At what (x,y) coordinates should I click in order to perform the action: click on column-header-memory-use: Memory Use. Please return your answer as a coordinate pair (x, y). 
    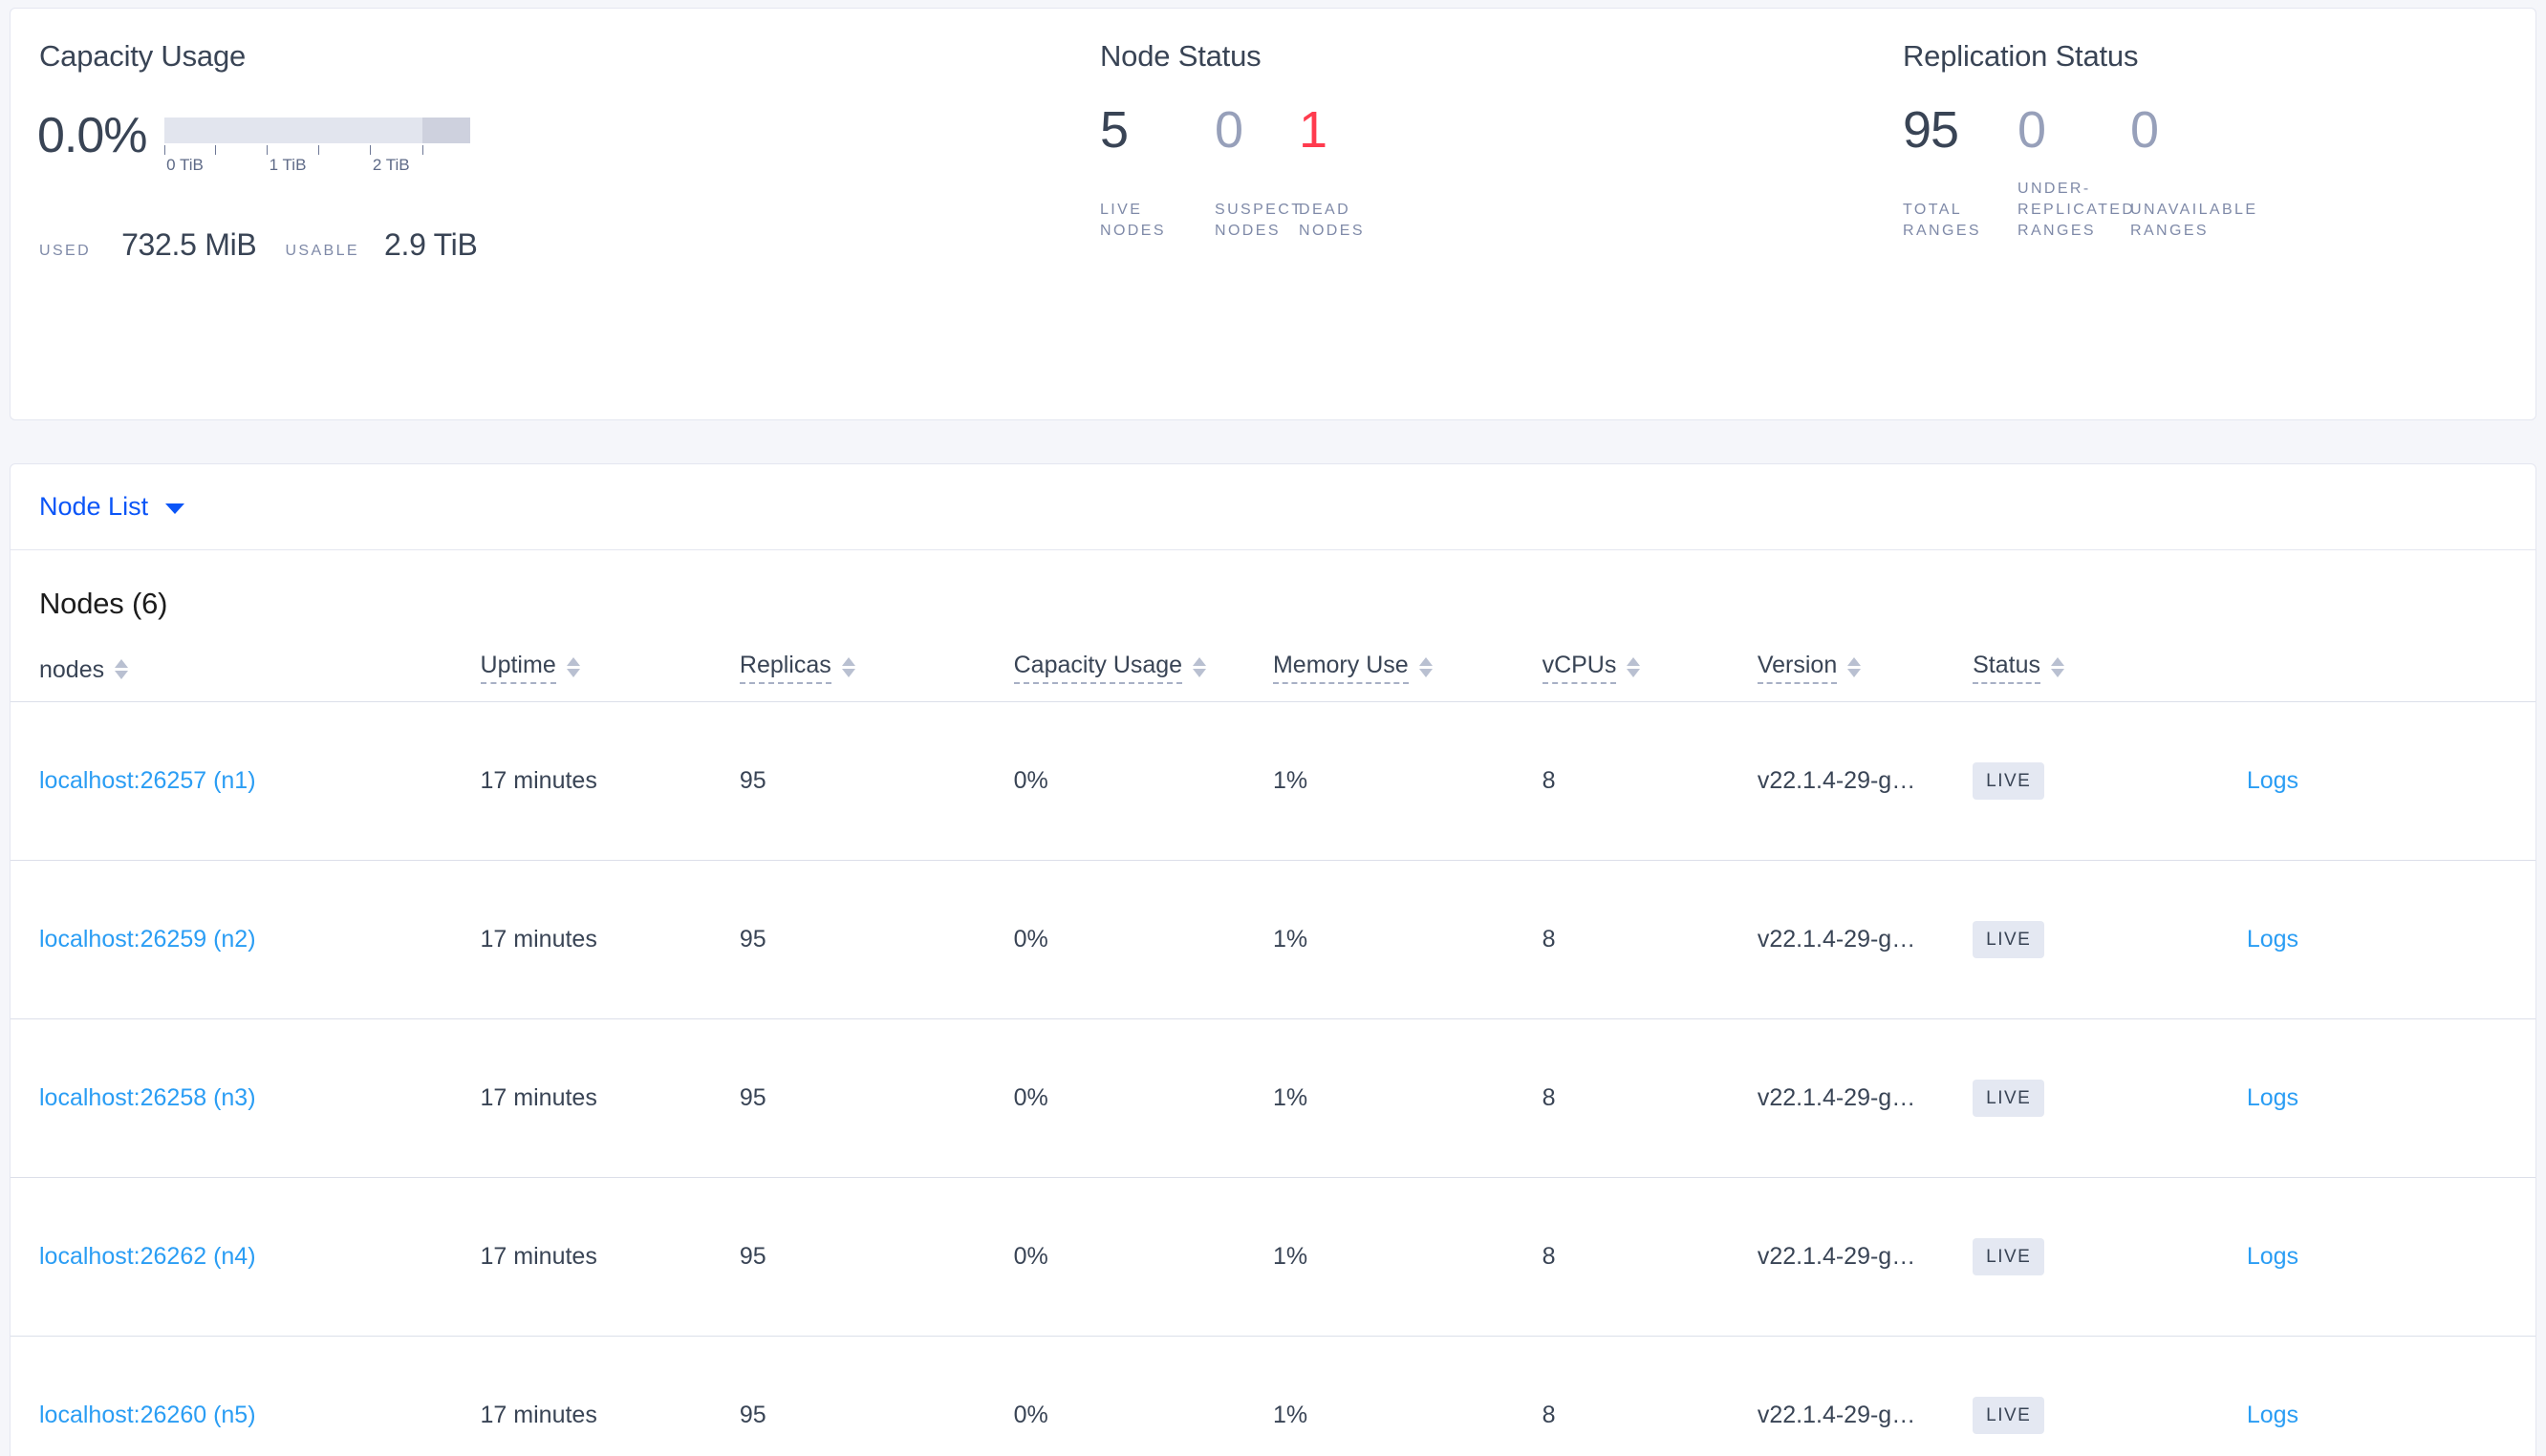
    Looking at the image, I should click on (1407, 662).